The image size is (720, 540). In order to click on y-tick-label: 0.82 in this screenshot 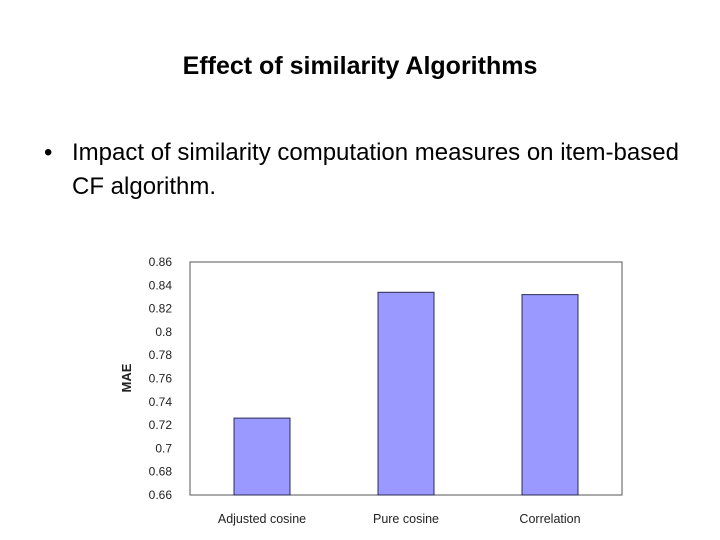, I will do `click(161, 309)`.